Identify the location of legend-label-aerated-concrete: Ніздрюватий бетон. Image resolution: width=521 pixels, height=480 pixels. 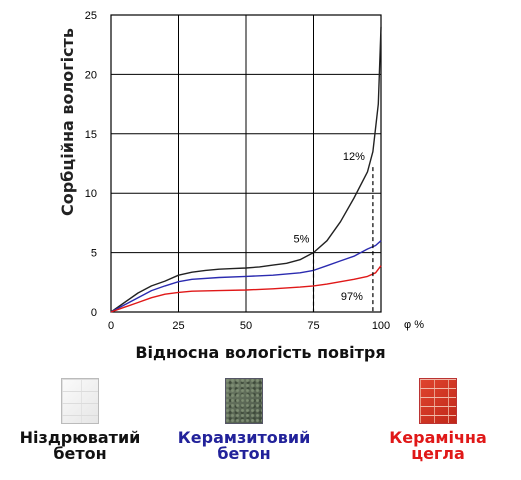
(80, 445).